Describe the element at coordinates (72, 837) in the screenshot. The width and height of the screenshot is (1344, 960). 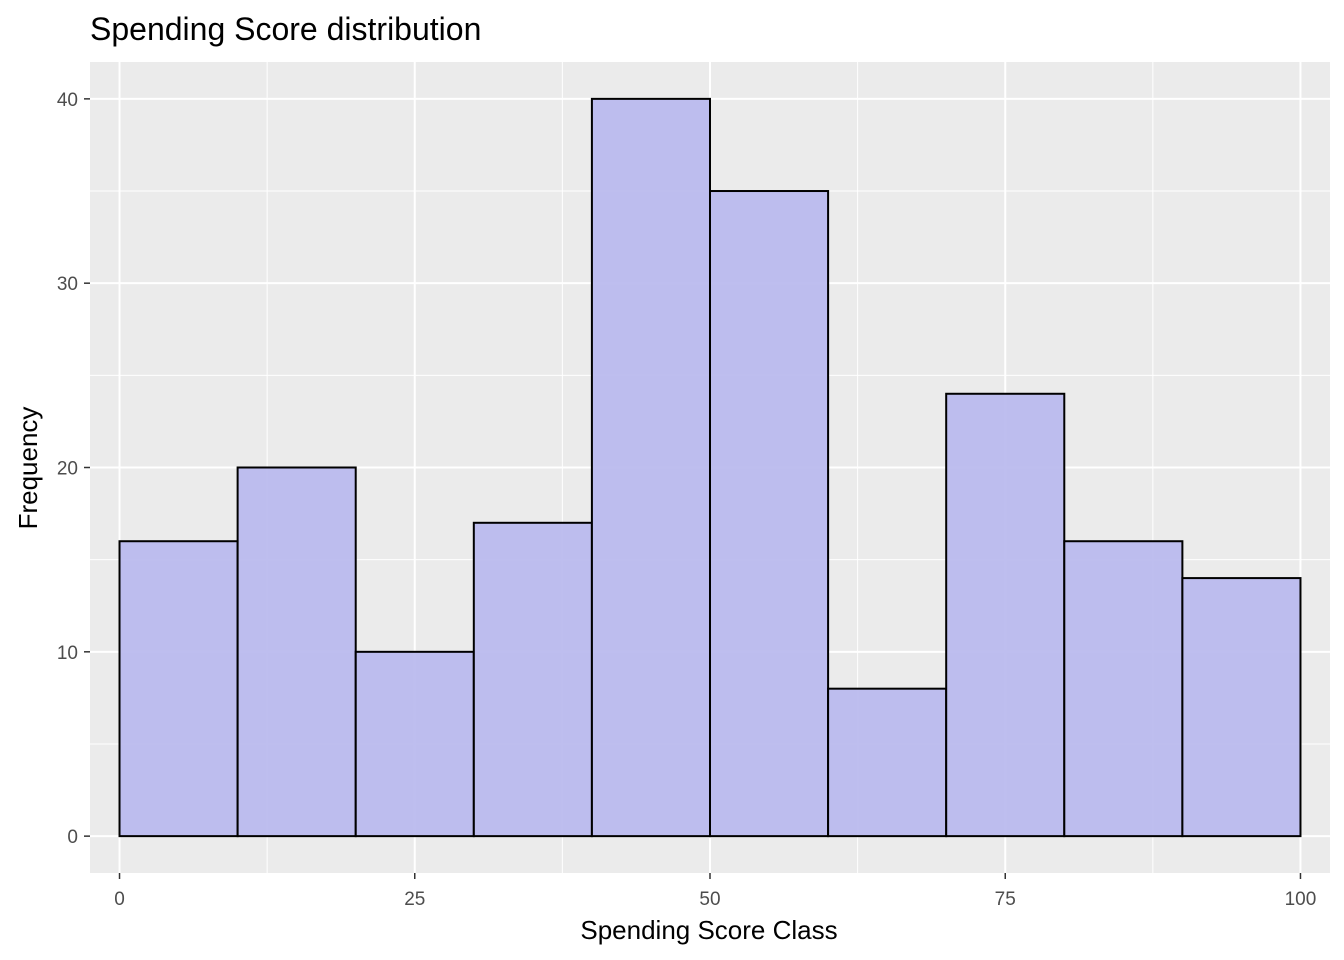
I see `y-tick-label: 0` at that location.